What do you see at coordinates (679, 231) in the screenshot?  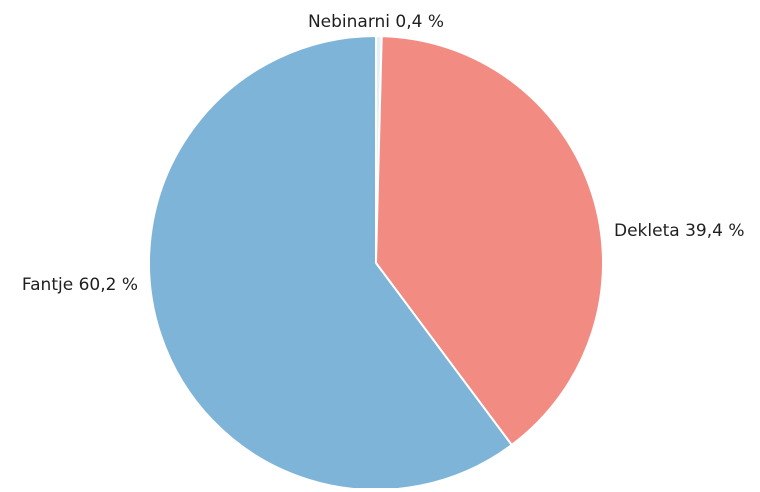 I see `slice-label-dekleta: Dekleta 39,4 %` at bounding box center [679, 231].